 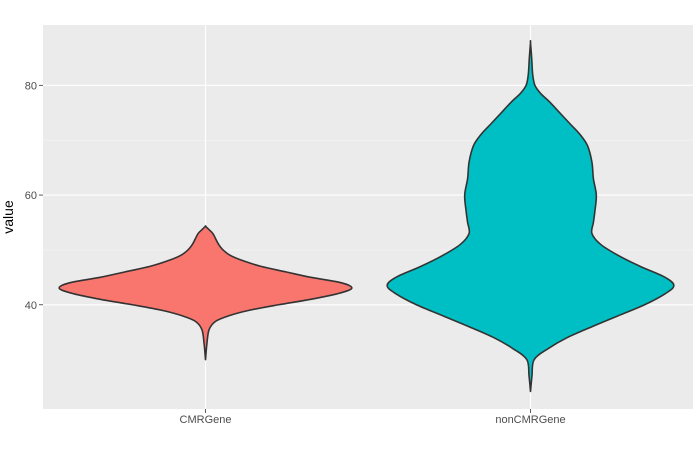 I want to click on x-tick-label: nonCMRGene, so click(x=530, y=420).